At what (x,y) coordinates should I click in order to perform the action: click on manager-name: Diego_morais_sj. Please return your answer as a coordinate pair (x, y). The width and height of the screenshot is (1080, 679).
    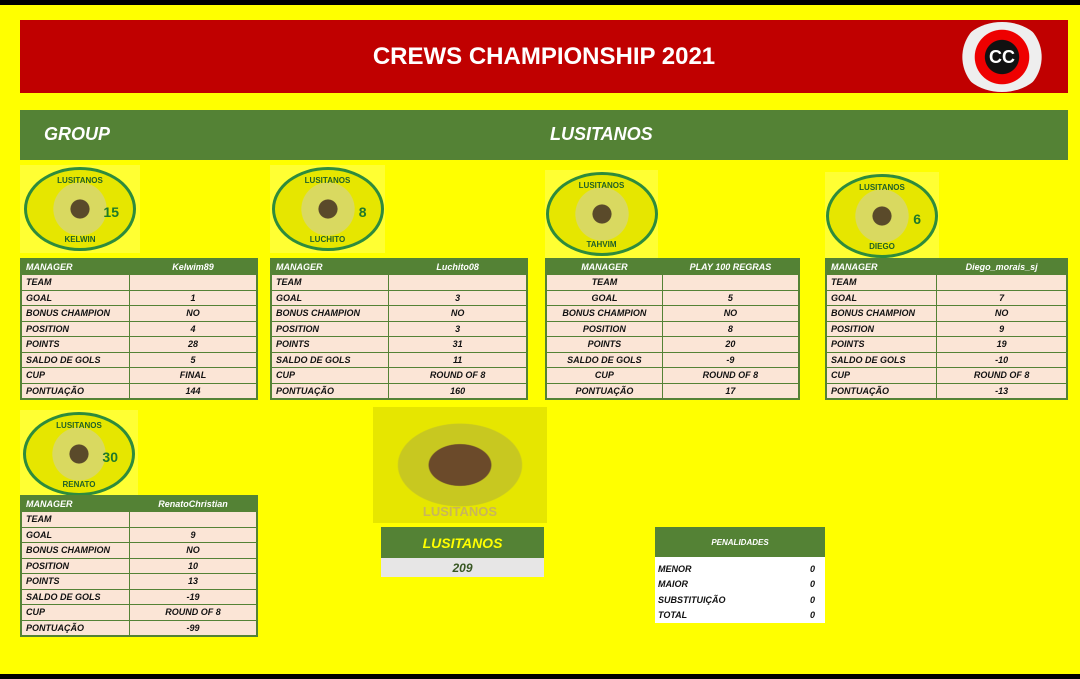
    Looking at the image, I should click on (1002, 266).